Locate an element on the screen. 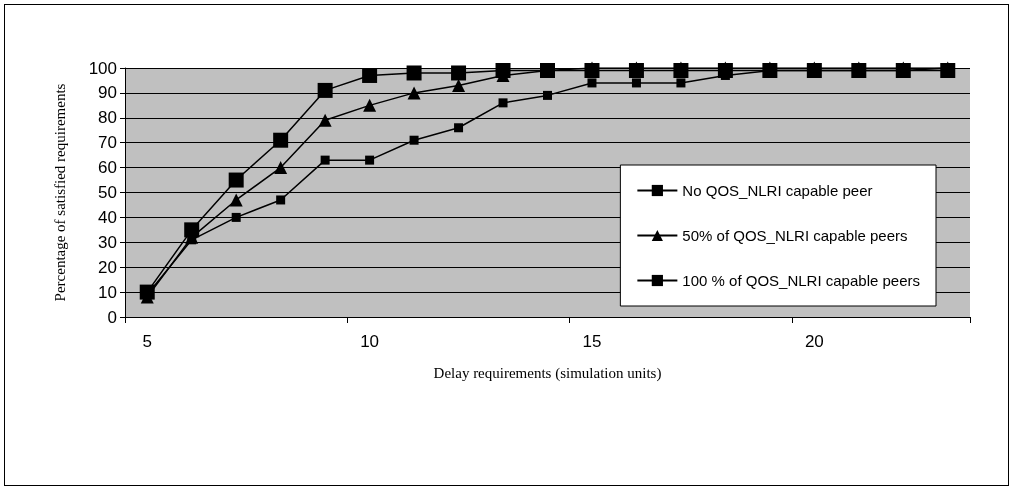 This screenshot has height=492, width=1015. y-tick-label: 0 is located at coordinates (112, 317).